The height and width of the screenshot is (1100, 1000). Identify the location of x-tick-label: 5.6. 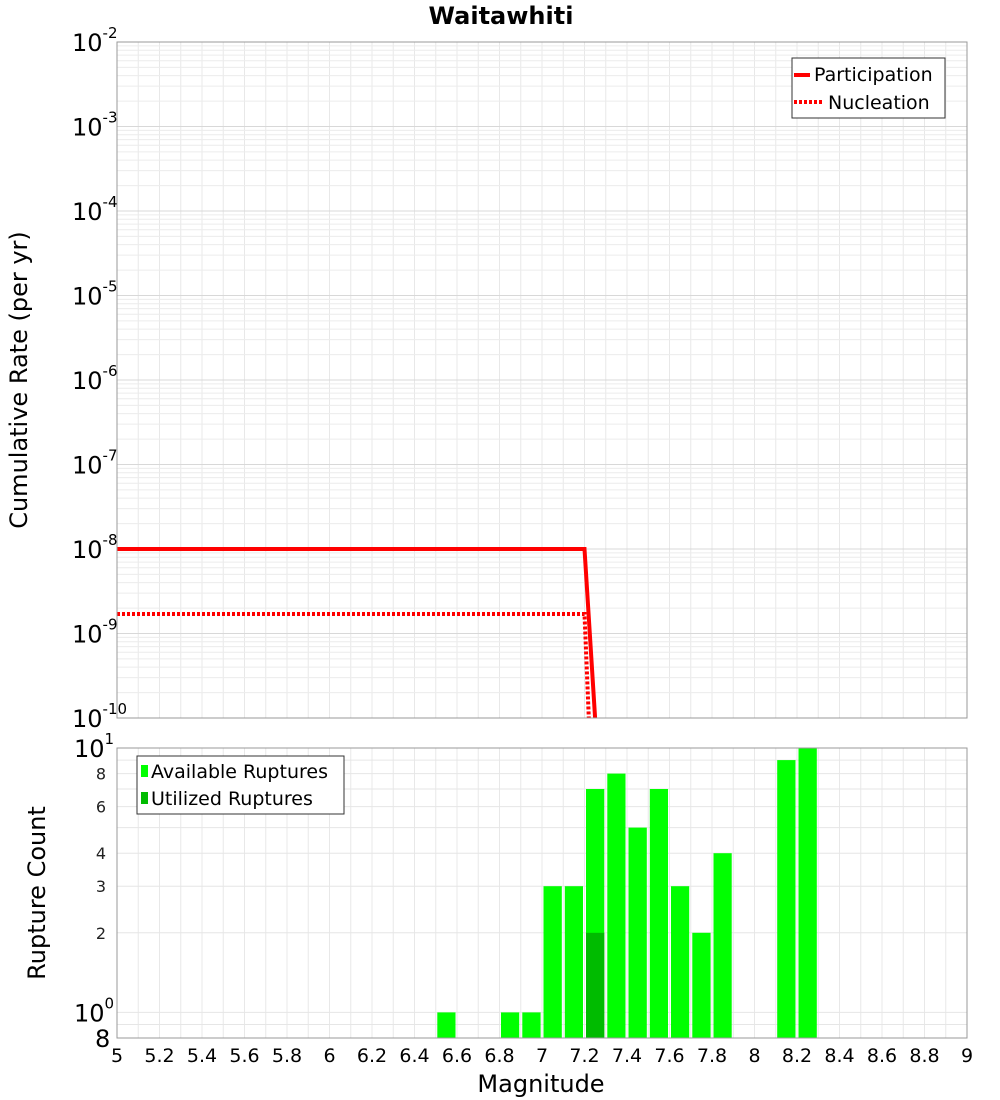
(244, 1056).